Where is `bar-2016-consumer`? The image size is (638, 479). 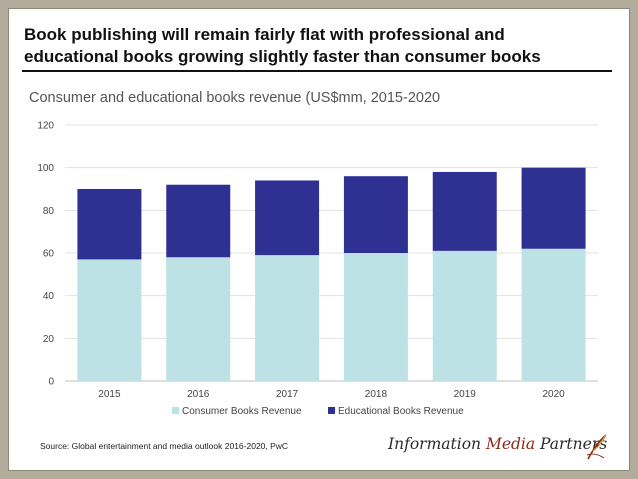 bar-2016-consumer is located at coordinates (198, 319).